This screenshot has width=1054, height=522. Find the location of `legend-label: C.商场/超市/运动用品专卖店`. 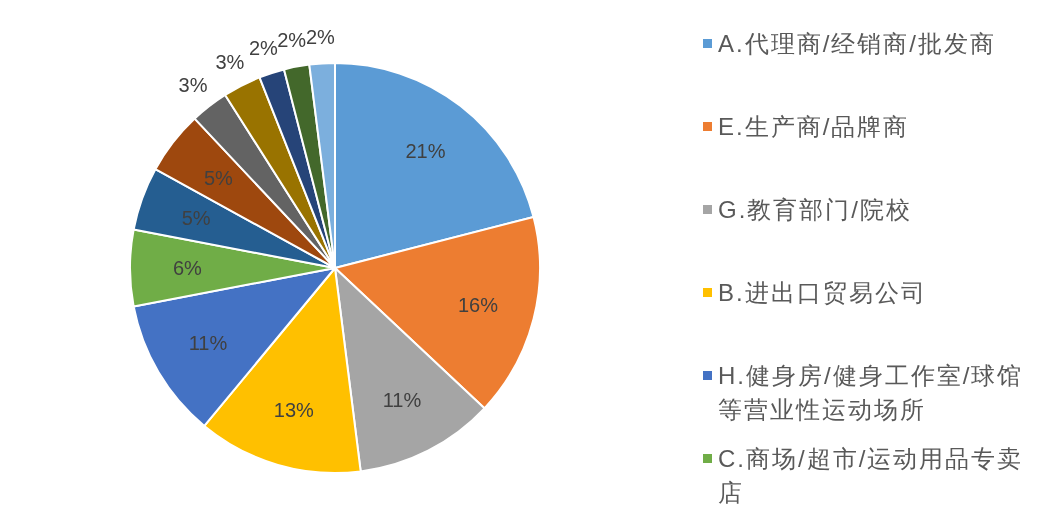

legend-label: C.商场/超市/运动用品专卖店 is located at coordinates (871, 476).